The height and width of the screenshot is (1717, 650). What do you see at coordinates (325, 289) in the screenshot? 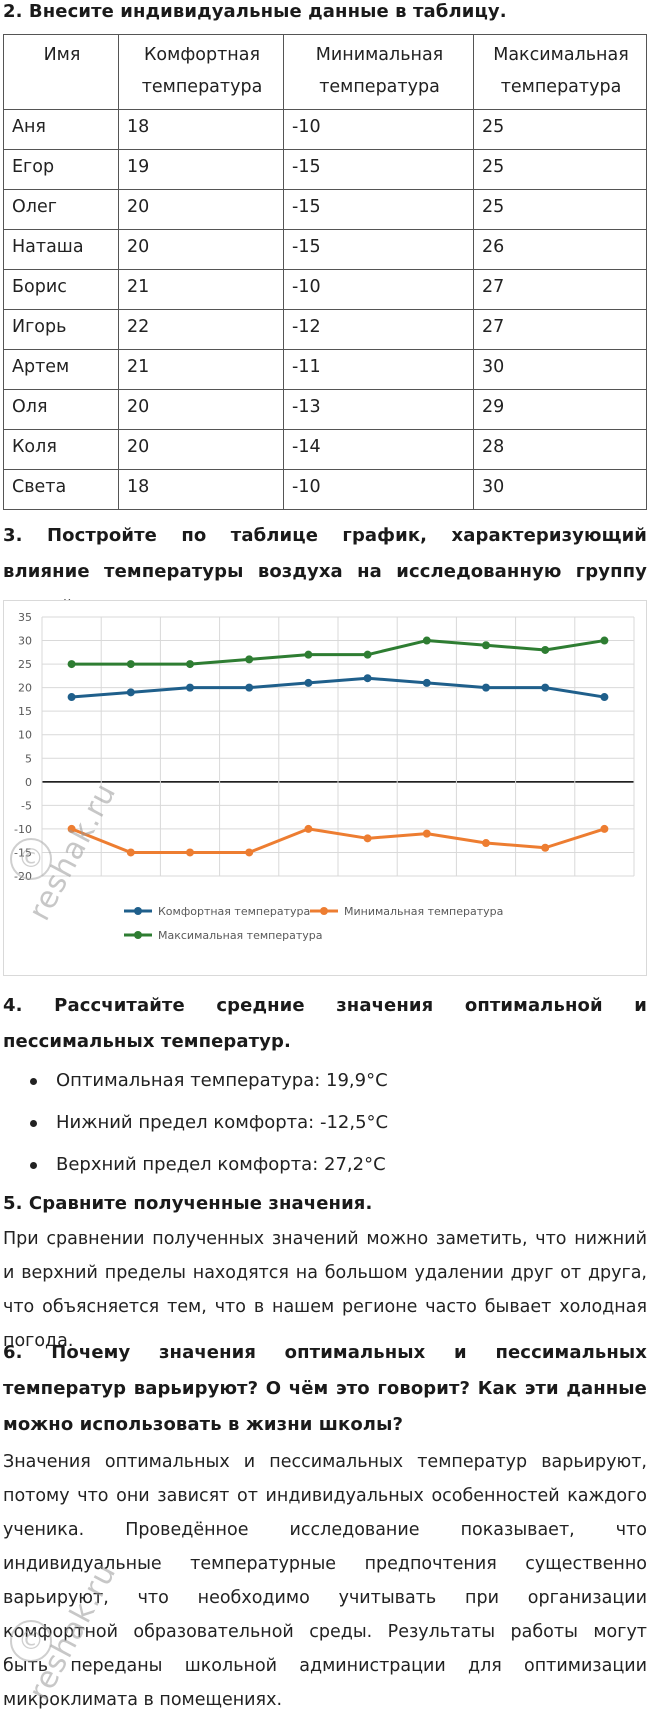
I see `table-row: Борис 21 -10 27` at bounding box center [325, 289].